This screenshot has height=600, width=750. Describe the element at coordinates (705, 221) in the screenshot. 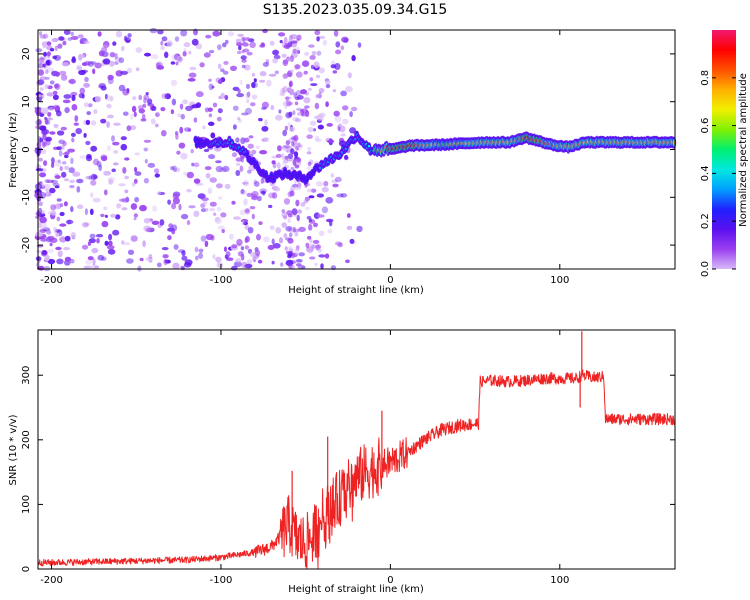

I see `colorbar-tick-label: 0.2` at that location.